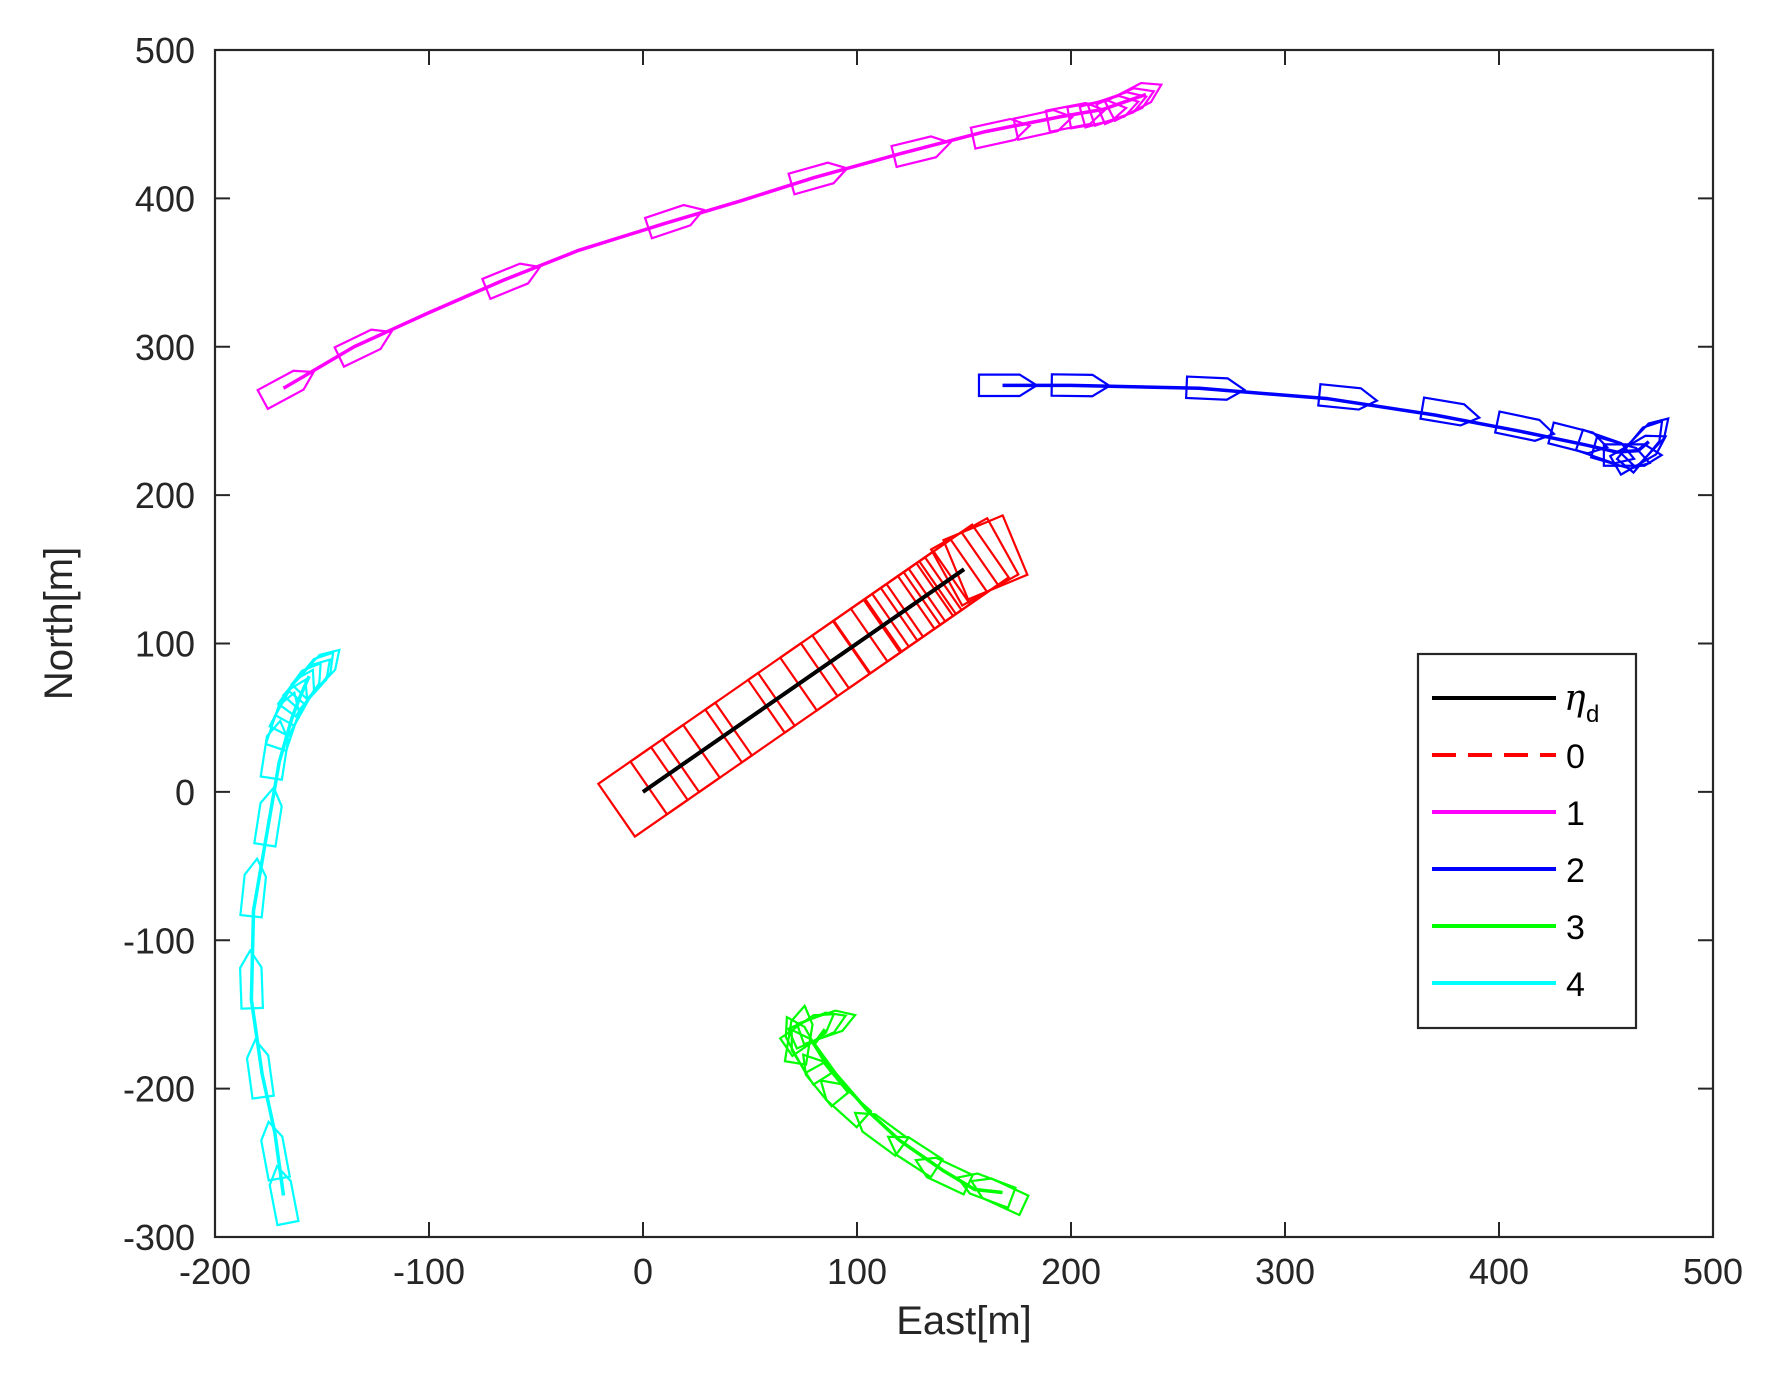 This screenshot has height=1393, width=1769. What do you see at coordinates (165, 198) in the screenshot?
I see `y-tick-label: 400` at bounding box center [165, 198].